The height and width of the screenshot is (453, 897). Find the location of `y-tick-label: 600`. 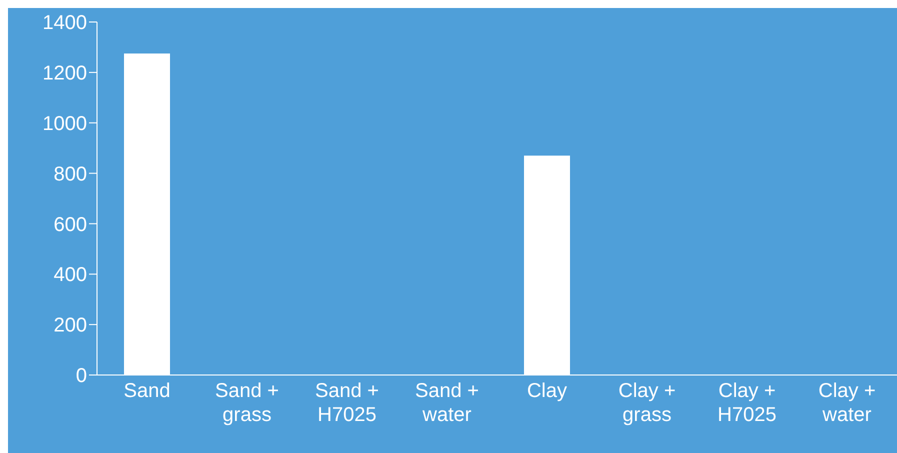

y-tick-label: 600 is located at coordinates (70, 225).